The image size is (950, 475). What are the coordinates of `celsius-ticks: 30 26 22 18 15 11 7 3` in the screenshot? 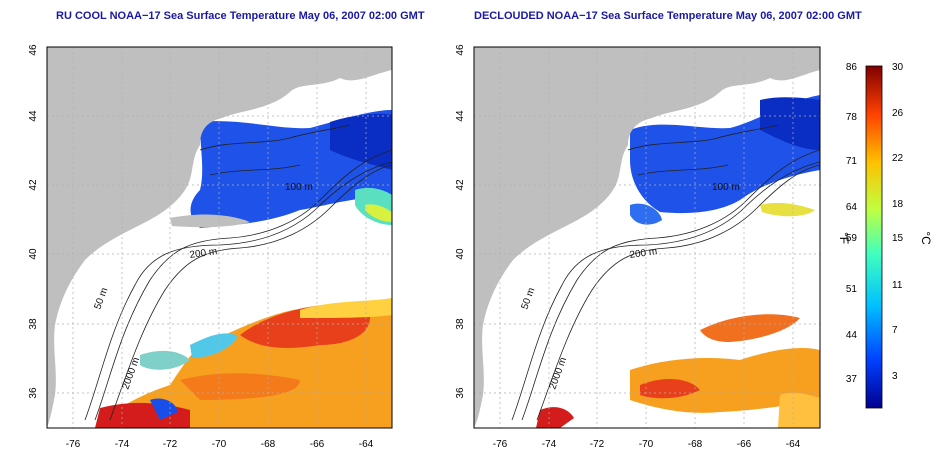 It's located at (898, 222).